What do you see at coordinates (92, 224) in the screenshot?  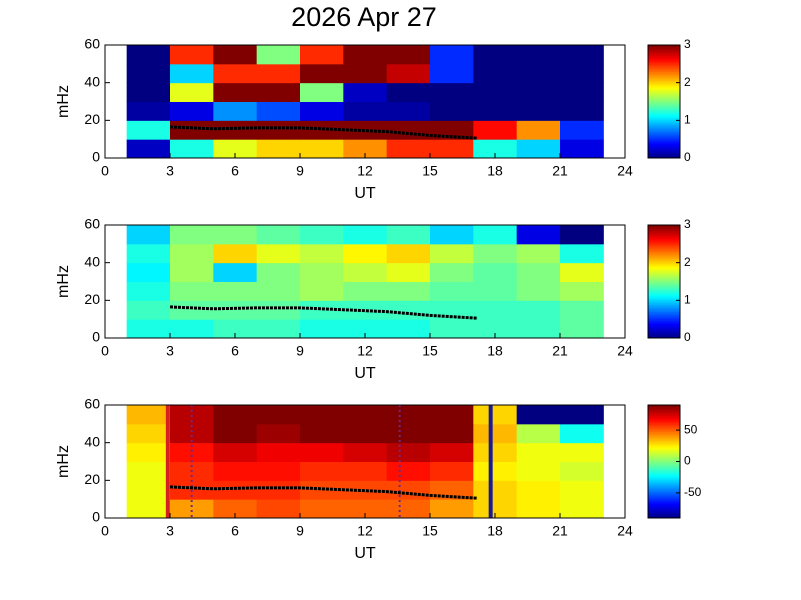 I see `y-tick-label: 60` at bounding box center [92, 224].